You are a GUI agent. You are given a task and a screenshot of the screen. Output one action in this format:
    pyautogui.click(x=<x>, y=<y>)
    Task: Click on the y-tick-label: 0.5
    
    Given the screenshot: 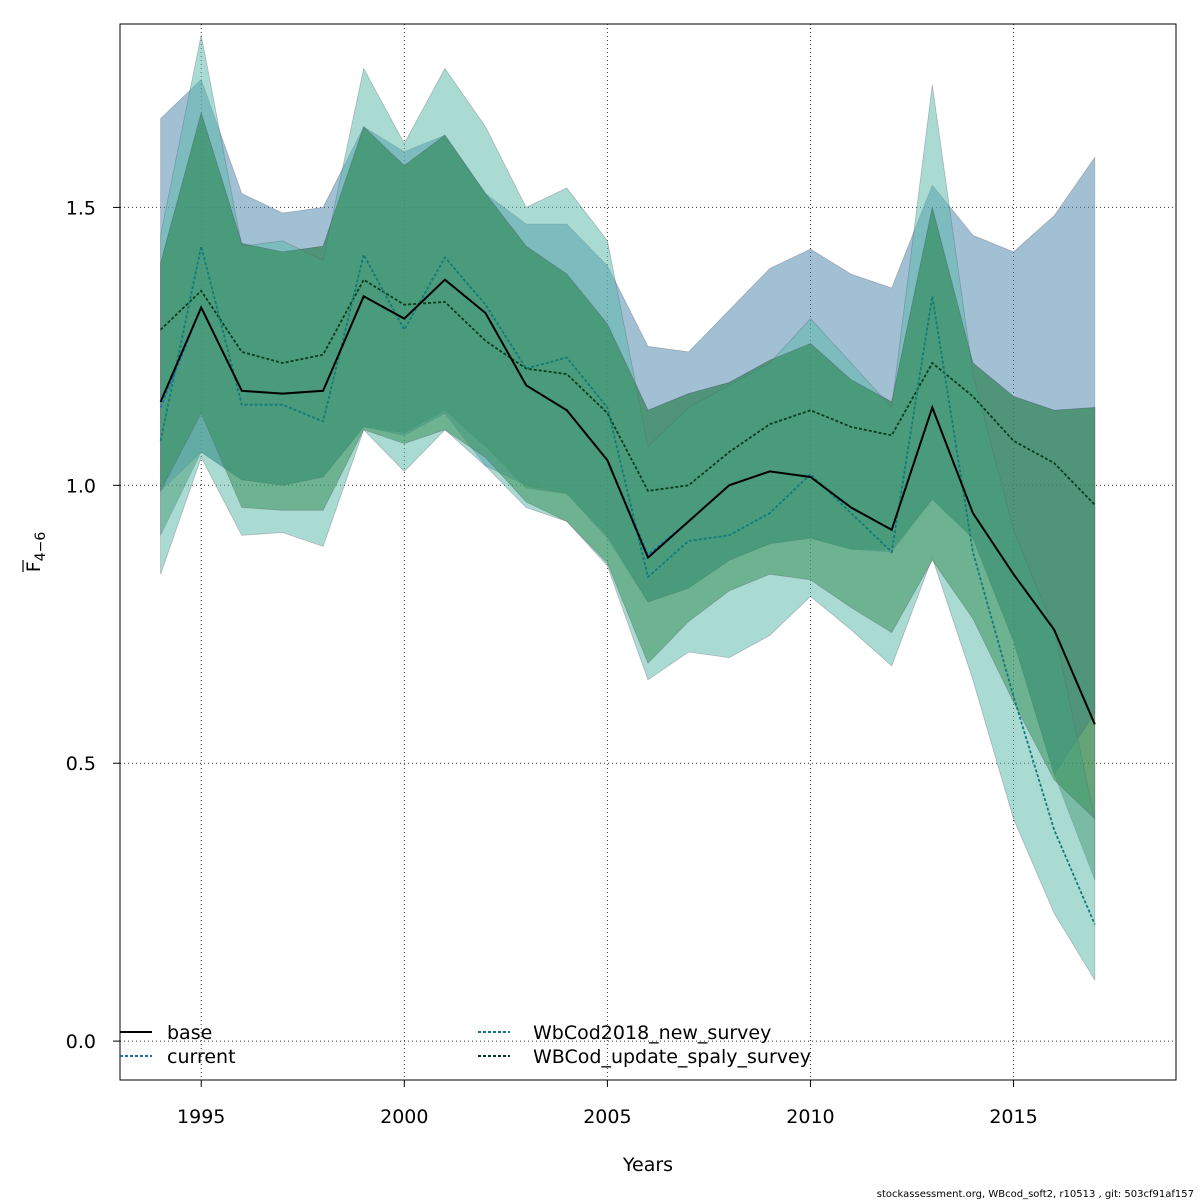 What is the action you would take?
    pyautogui.click(x=81, y=764)
    